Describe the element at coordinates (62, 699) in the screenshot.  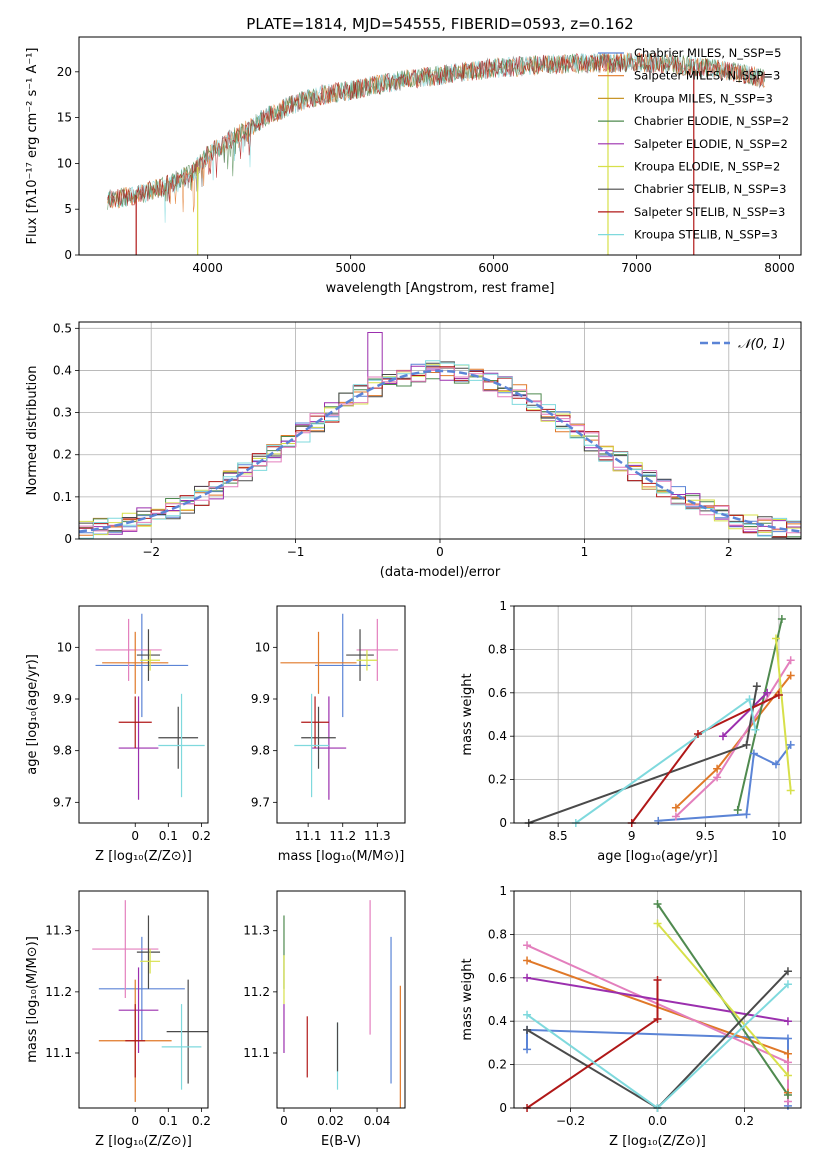
I see `age-vs-Z-ytick-label: 9.9` at that location.